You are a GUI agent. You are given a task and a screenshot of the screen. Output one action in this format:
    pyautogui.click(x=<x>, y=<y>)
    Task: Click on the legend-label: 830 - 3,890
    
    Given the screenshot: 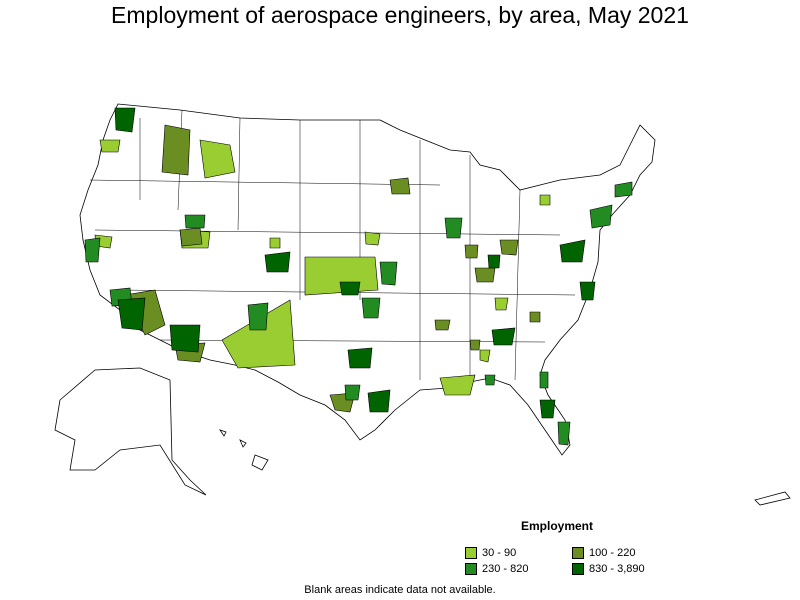 What is the action you would take?
    pyautogui.click(x=617, y=569)
    